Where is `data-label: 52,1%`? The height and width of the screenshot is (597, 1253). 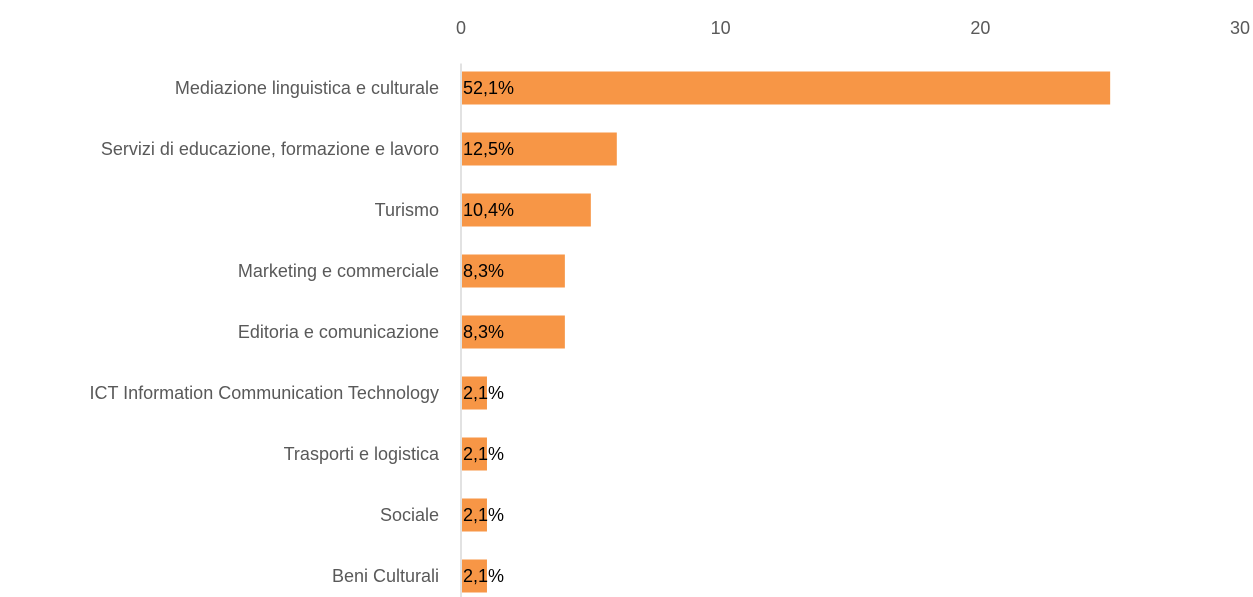
data-label: 52,1% is located at coordinates (488, 88).